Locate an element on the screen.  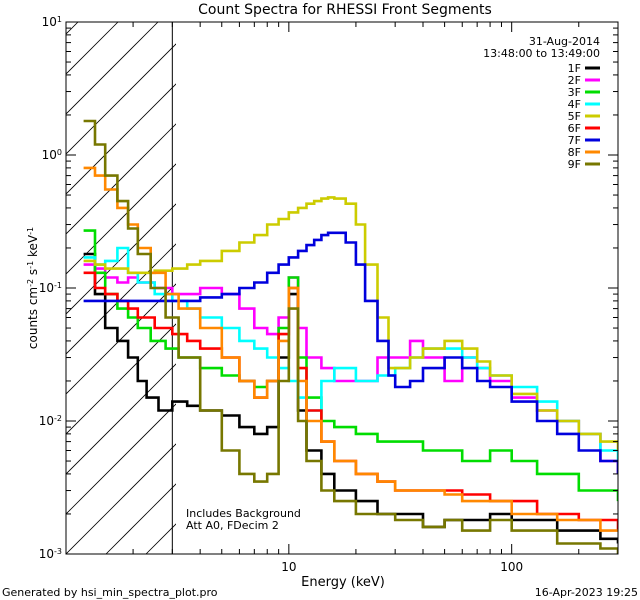
legend-label-3F: 3F is located at coordinates (574, 92).